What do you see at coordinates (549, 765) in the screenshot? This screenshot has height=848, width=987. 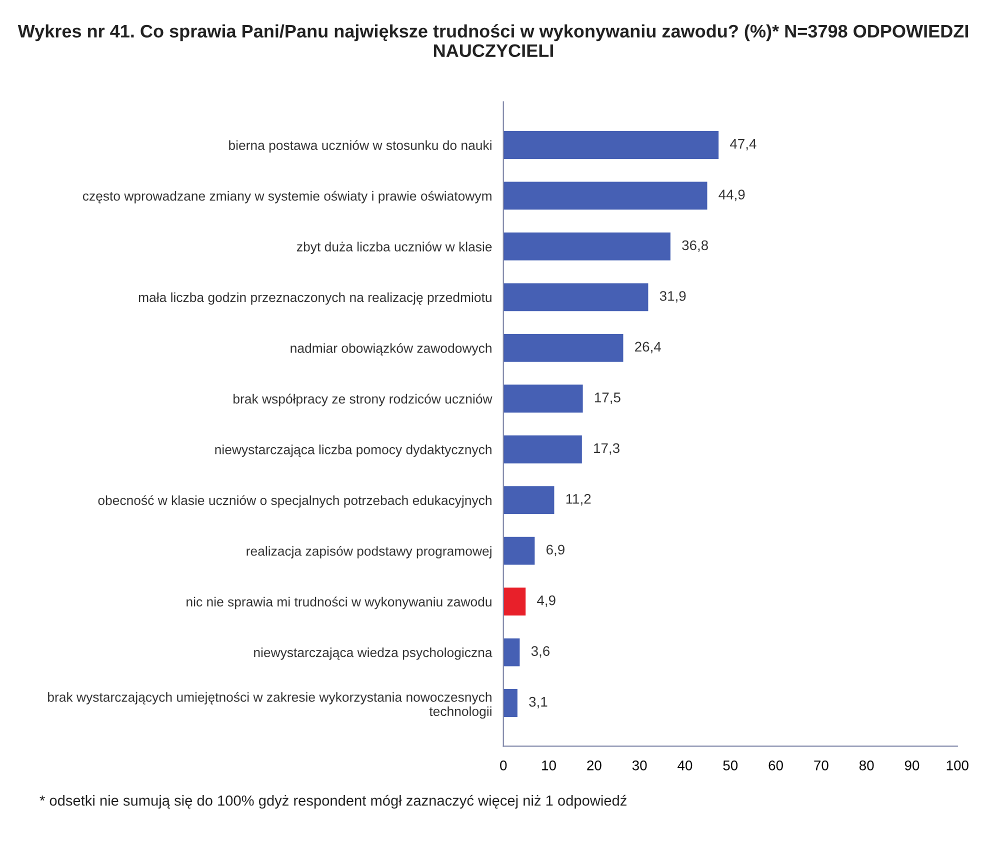 I see `x-tick-label: 10` at bounding box center [549, 765].